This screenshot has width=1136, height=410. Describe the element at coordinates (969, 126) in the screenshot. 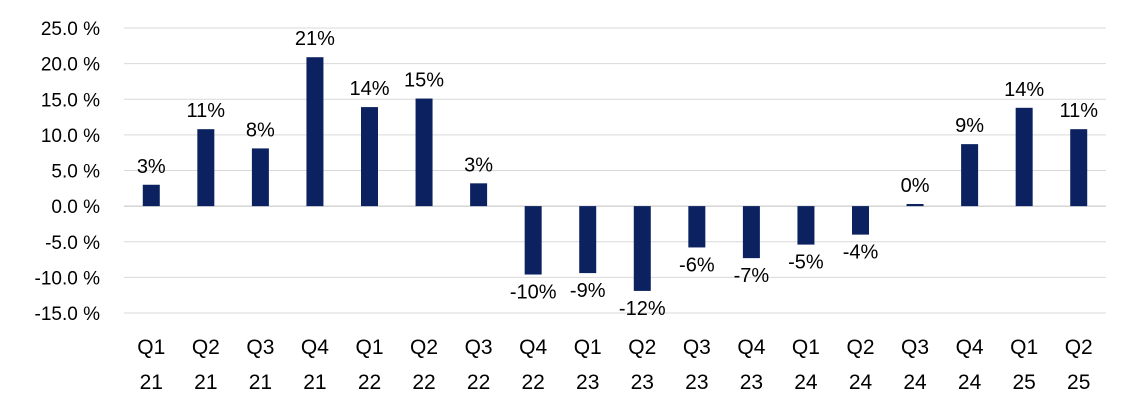

I see `data-label: 9%` at that location.